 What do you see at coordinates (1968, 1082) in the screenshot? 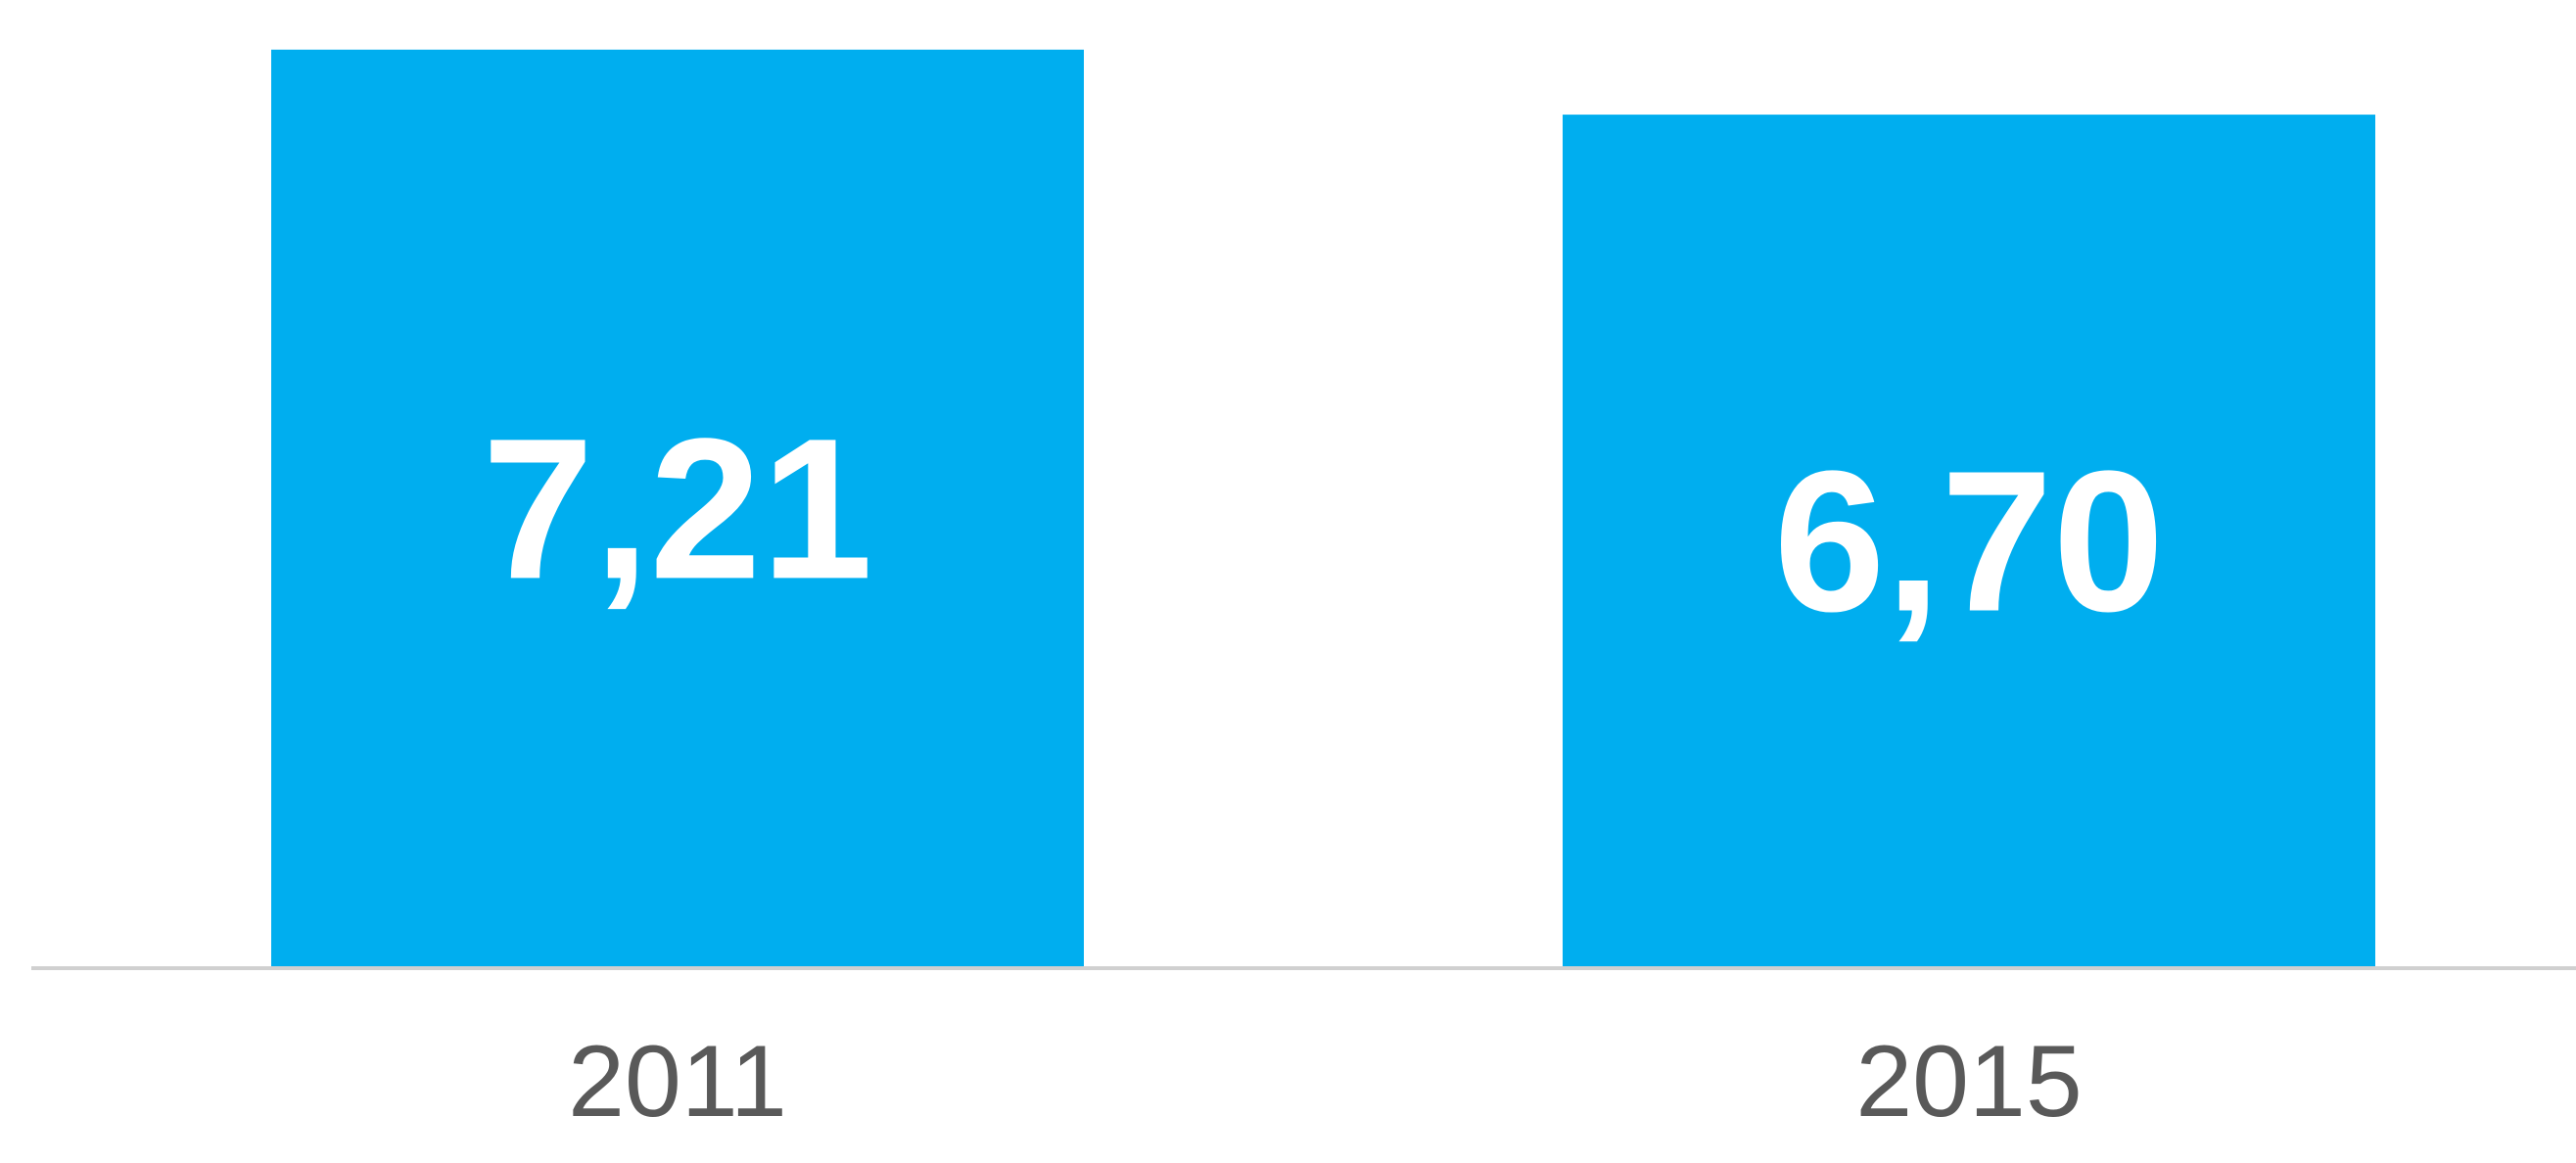
I see `category-label-2015: 2015` at bounding box center [1968, 1082].